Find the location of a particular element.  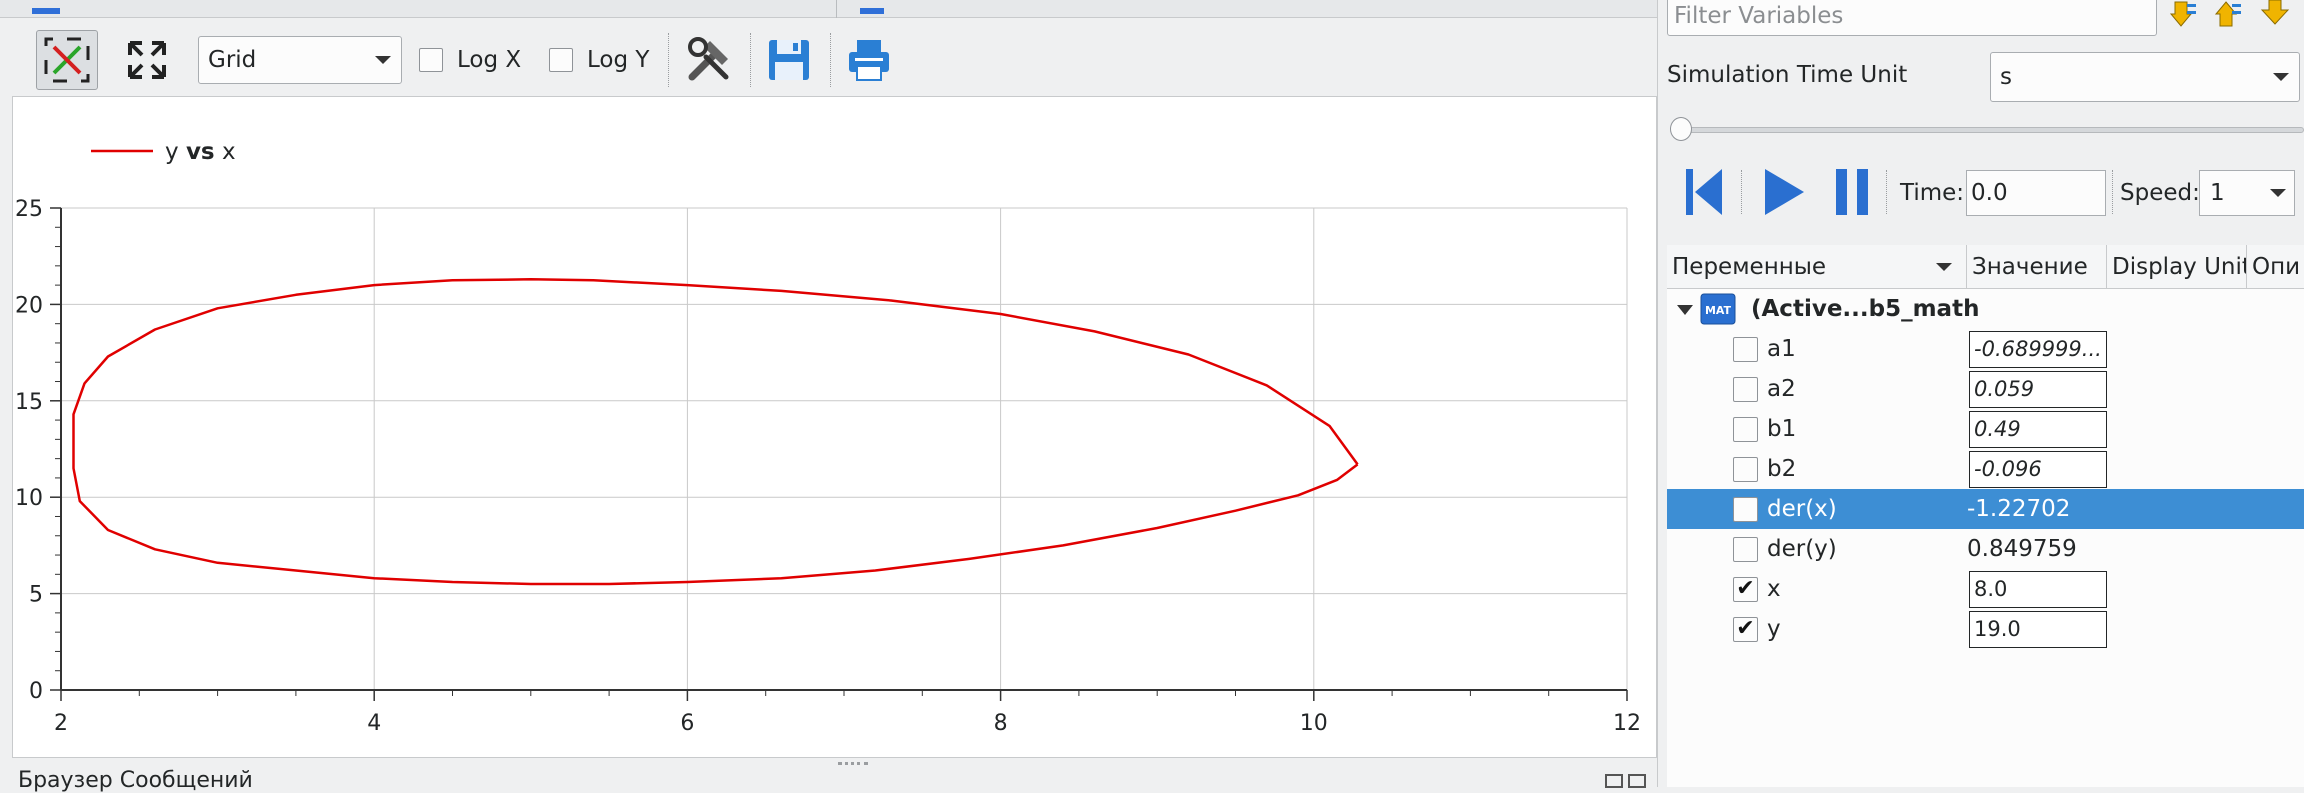

column-header-description-label: Опи is located at coordinates (2276, 267).